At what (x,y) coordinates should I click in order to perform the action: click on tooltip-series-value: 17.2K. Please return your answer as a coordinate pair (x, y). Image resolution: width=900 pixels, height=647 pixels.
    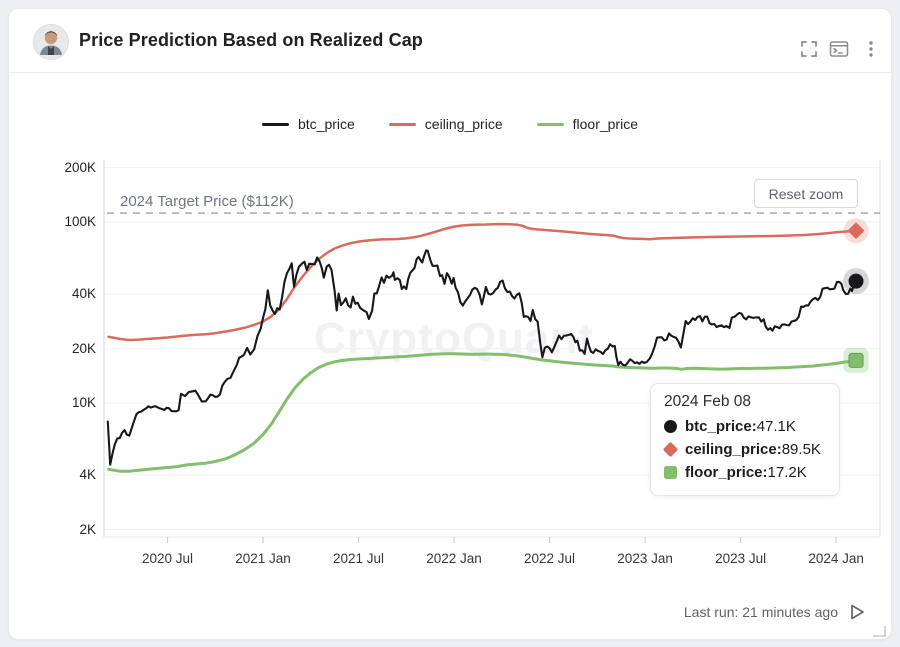
    Looking at the image, I should click on (787, 472).